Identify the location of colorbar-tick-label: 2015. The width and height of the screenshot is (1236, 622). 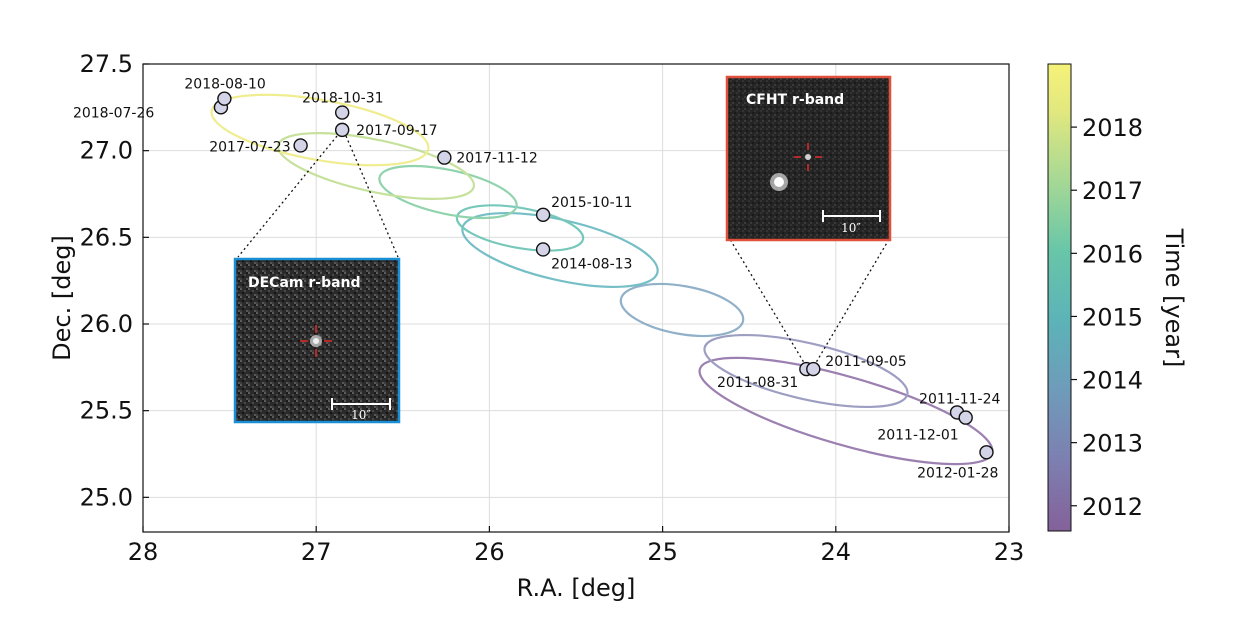
(1112, 317).